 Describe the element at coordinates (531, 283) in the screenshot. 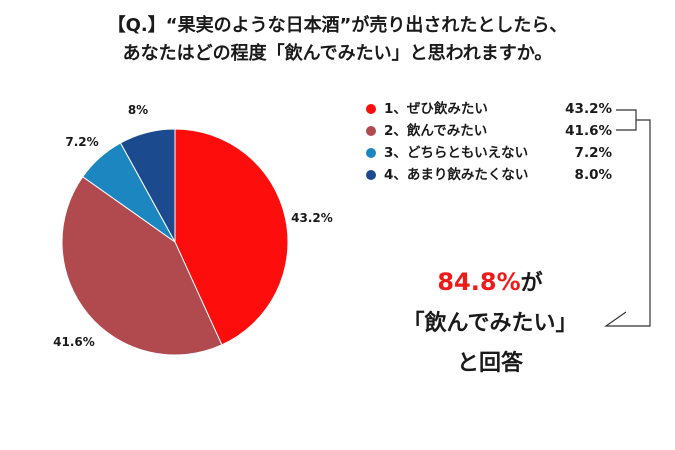

I see `callout-ga: が` at that location.